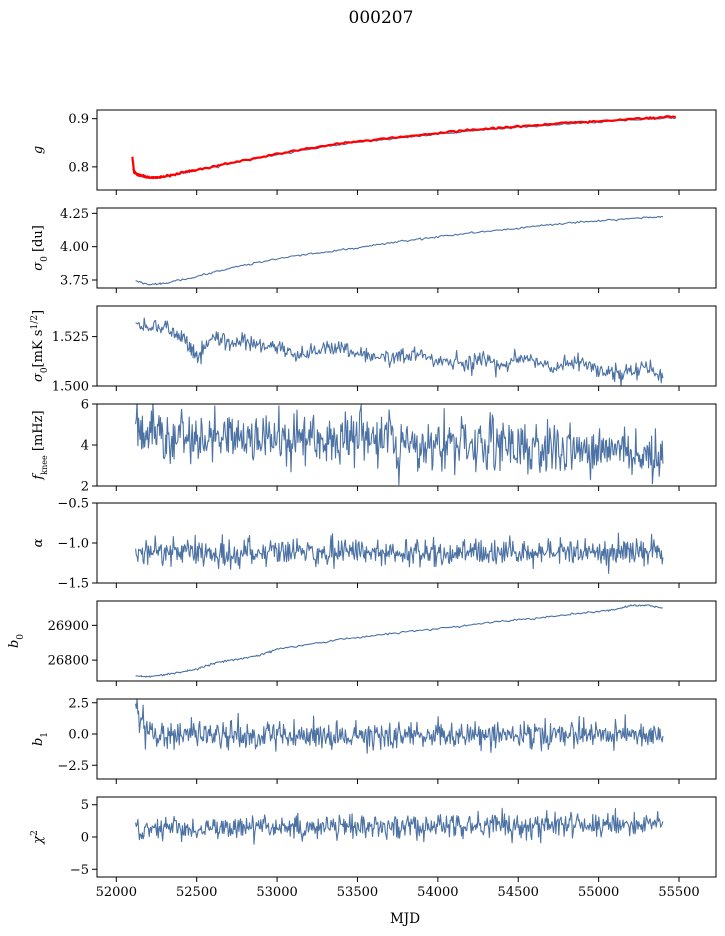 The width and height of the screenshot is (725, 936). I want to click on x-tick-label-5: 54500, so click(518, 892).